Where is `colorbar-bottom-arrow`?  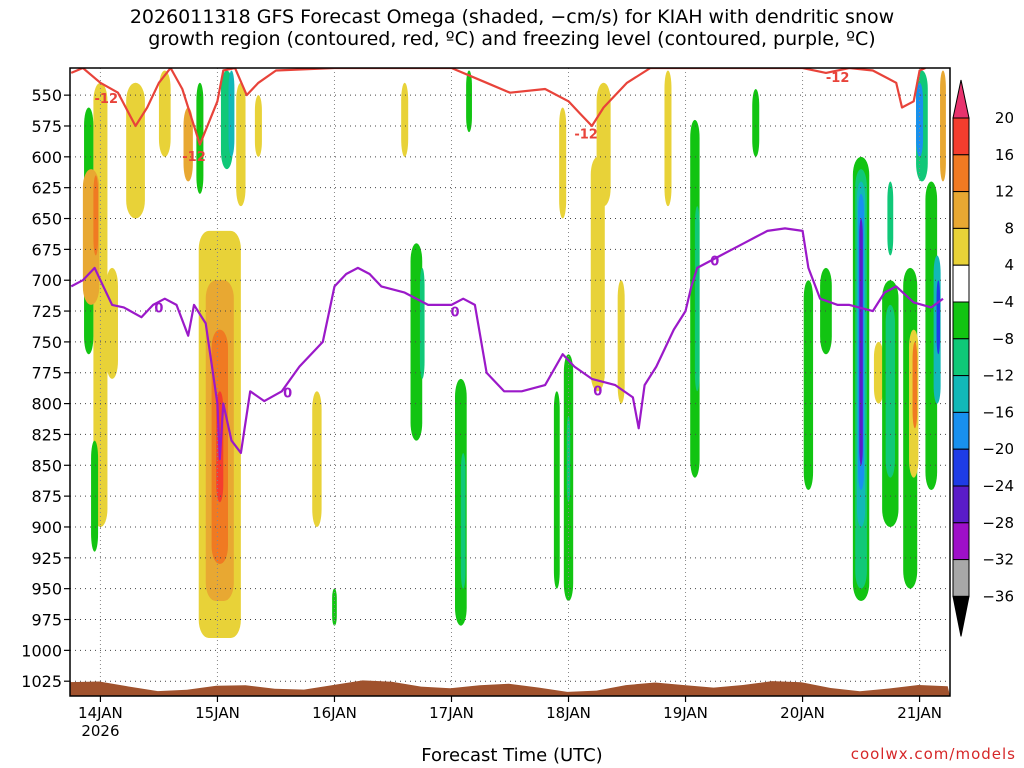
colorbar-bottom-arrow is located at coordinates (961, 616).